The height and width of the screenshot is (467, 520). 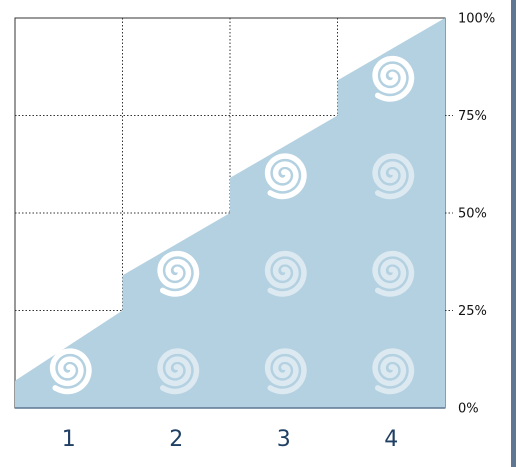 What do you see at coordinates (176, 439) in the screenshot?
I see `x-tick-label: 2` at bounding box center [176, 439].